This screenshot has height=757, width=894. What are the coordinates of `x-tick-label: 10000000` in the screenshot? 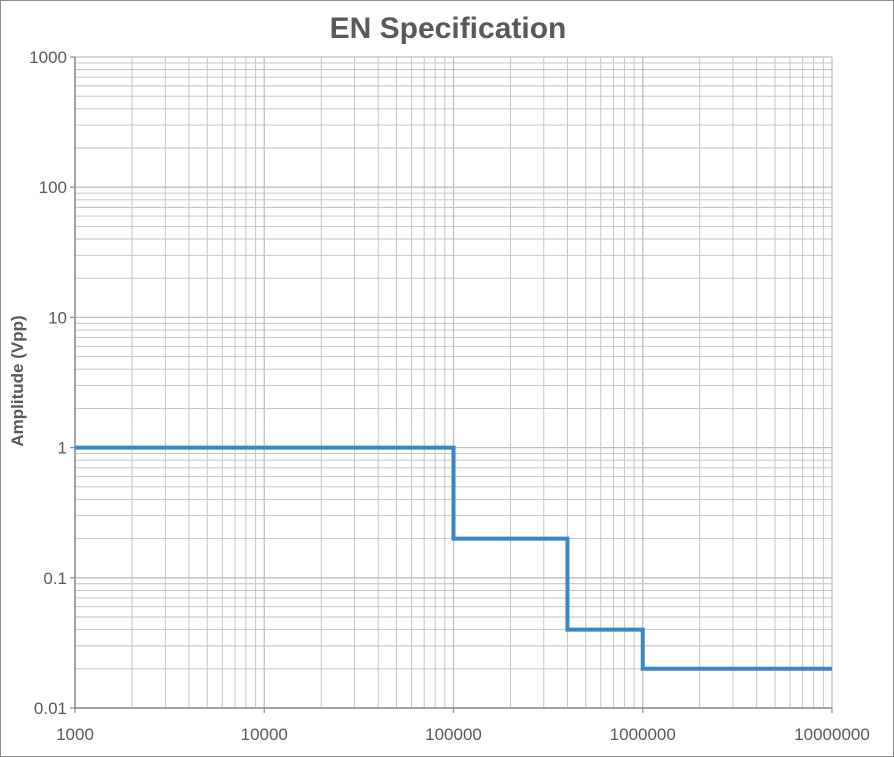 It's located at (832, 734).